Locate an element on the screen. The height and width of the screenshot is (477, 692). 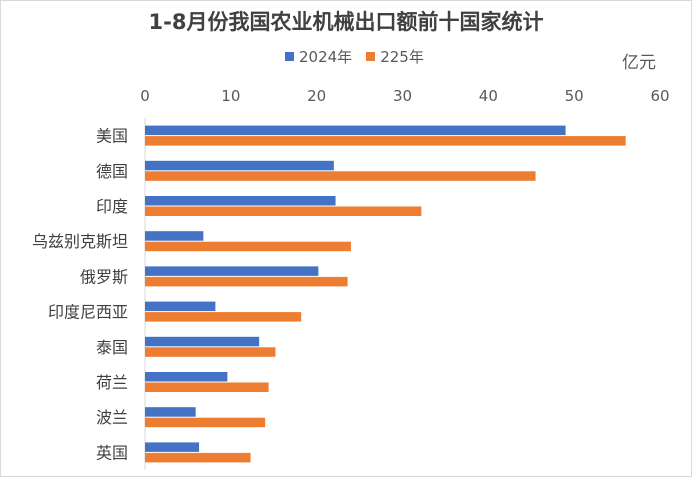
category-label-9: 英国 is located at coordinates (112, 452).